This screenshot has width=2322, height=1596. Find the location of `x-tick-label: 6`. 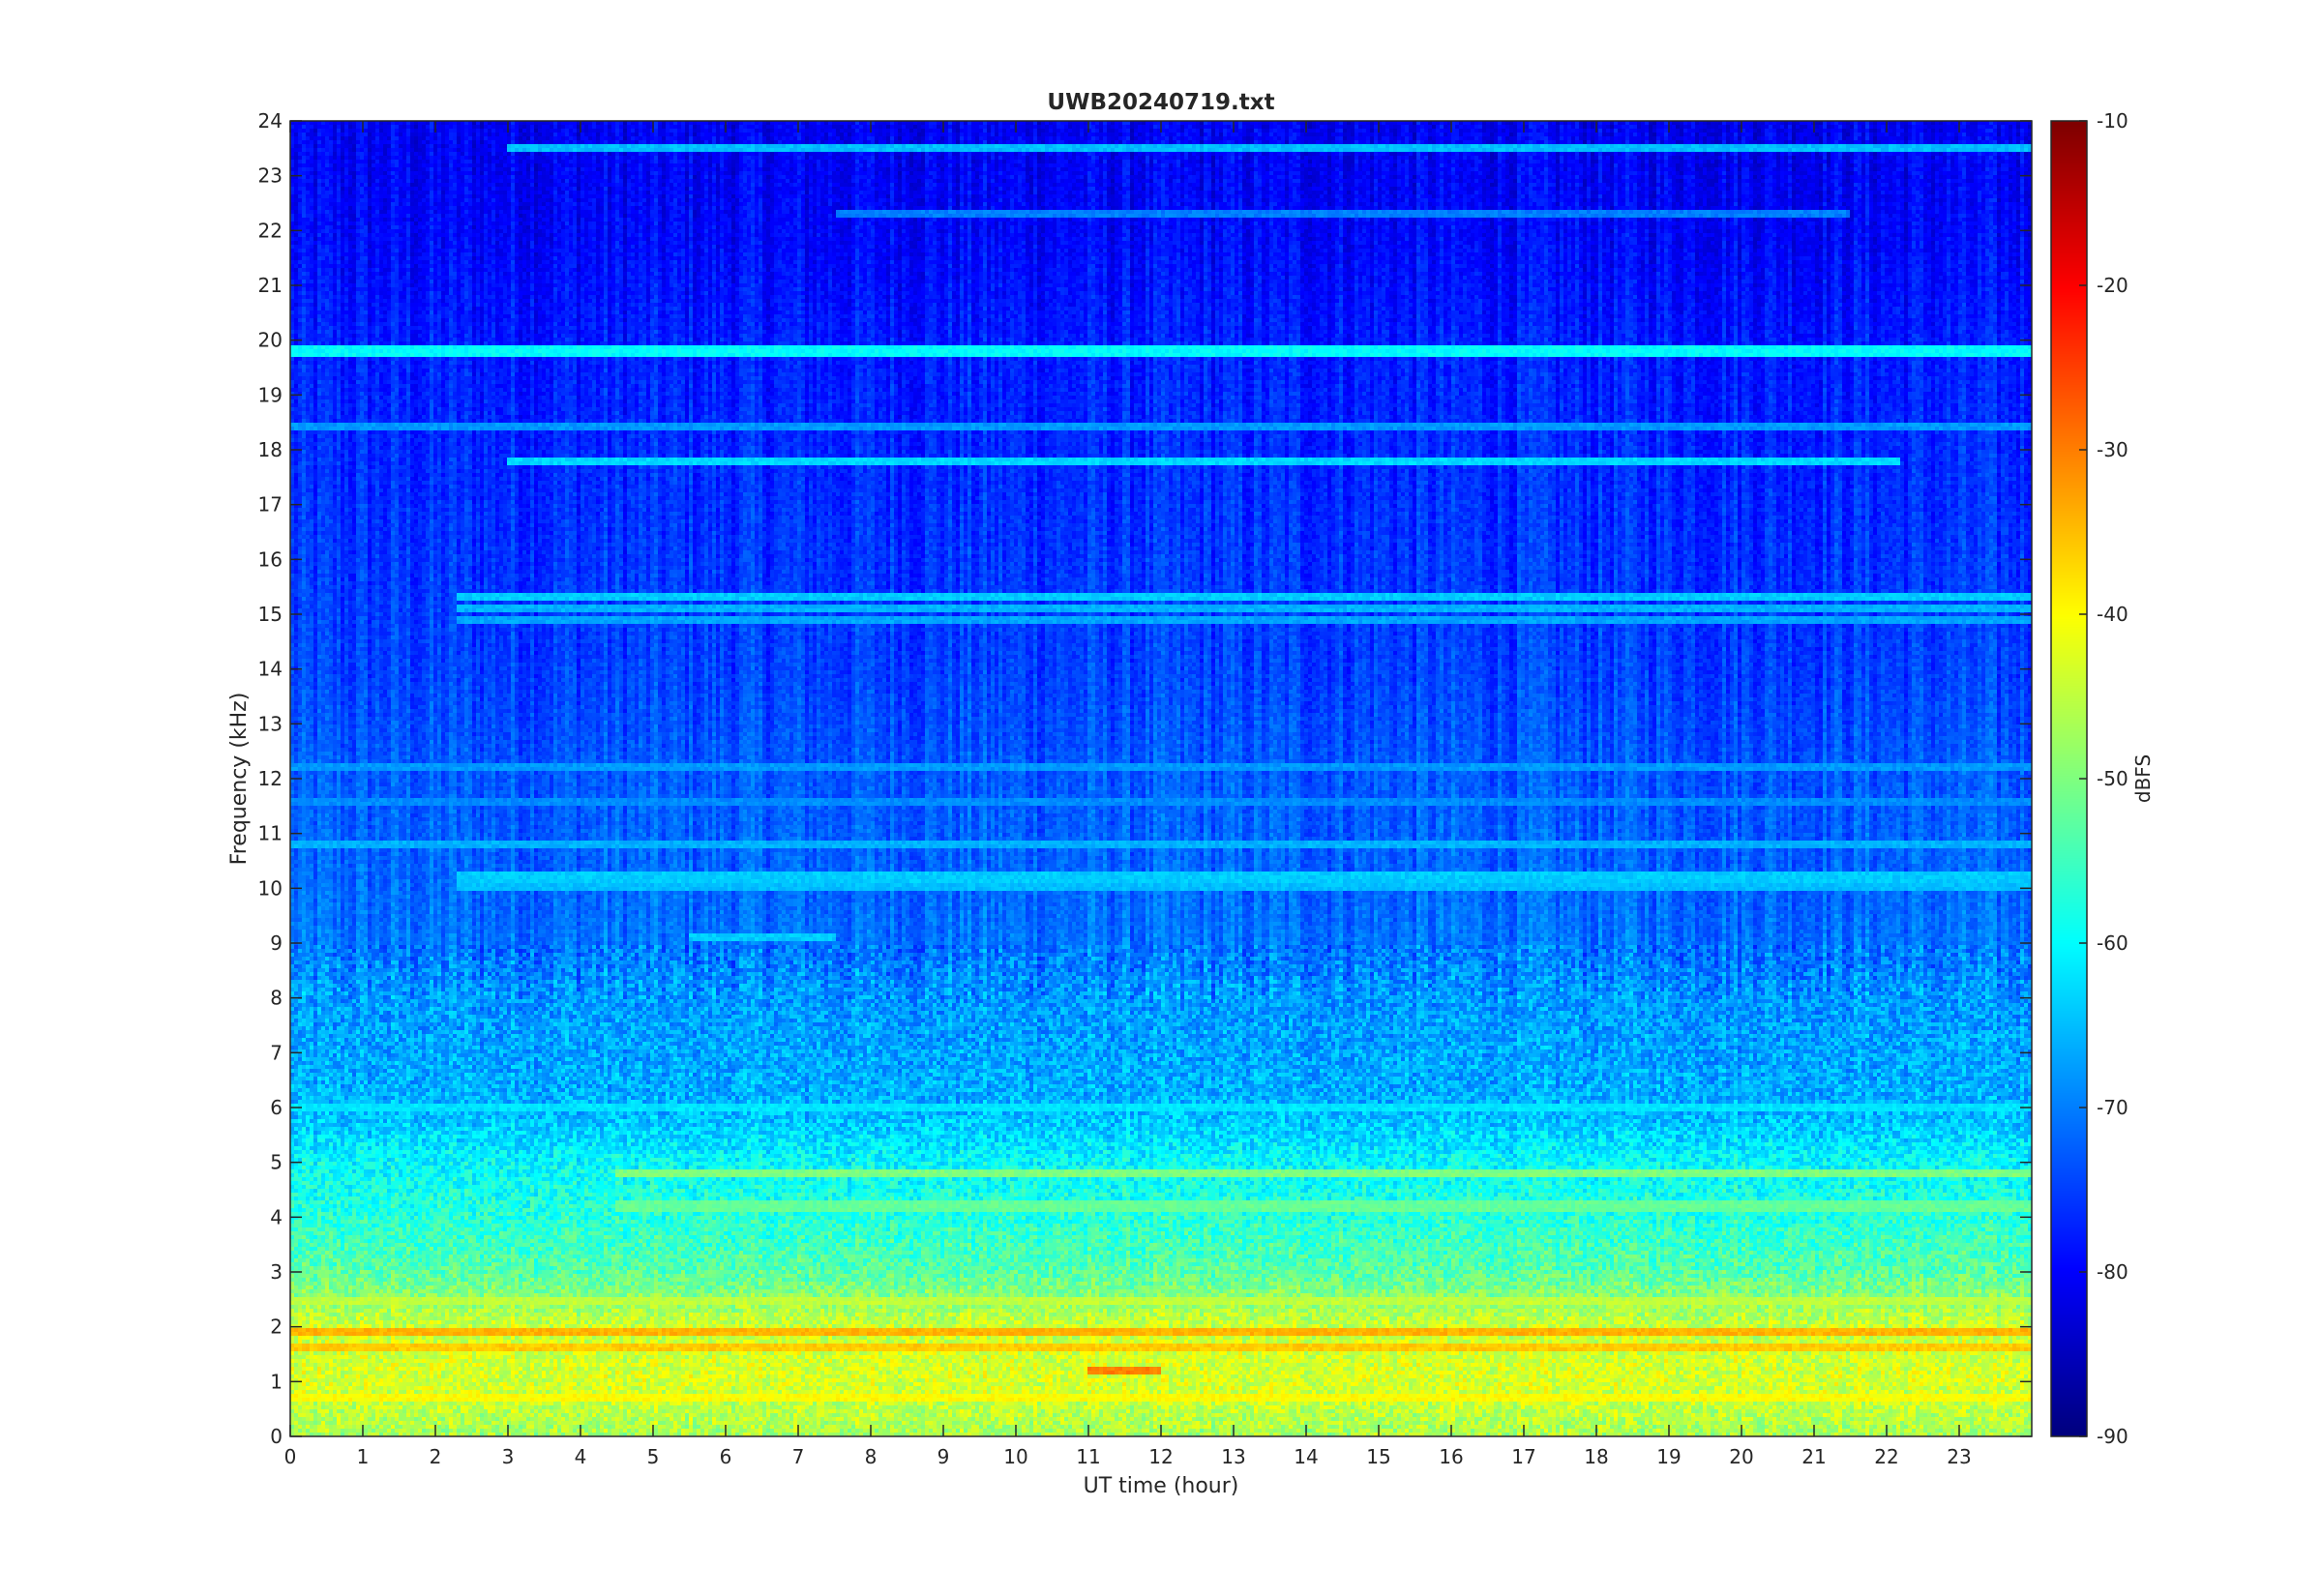

x-tick-label: 6 is located at coordinates (726, 1456).